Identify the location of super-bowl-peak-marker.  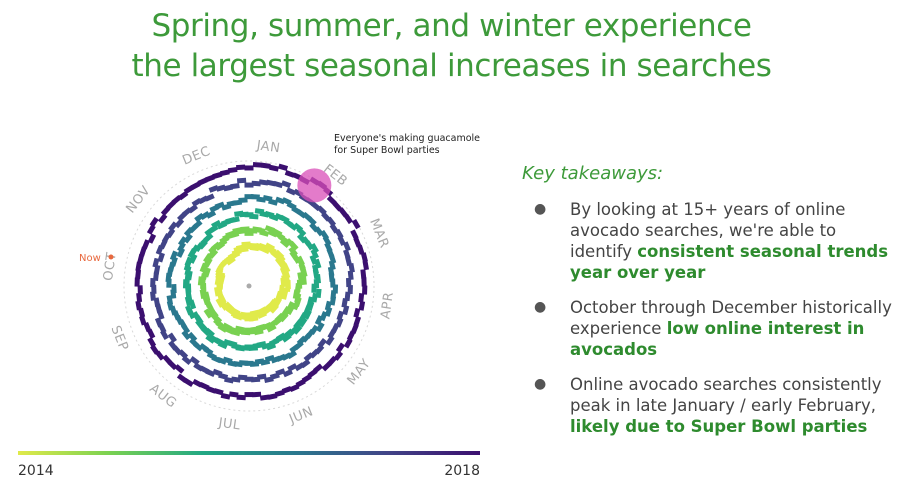
(314, 185).